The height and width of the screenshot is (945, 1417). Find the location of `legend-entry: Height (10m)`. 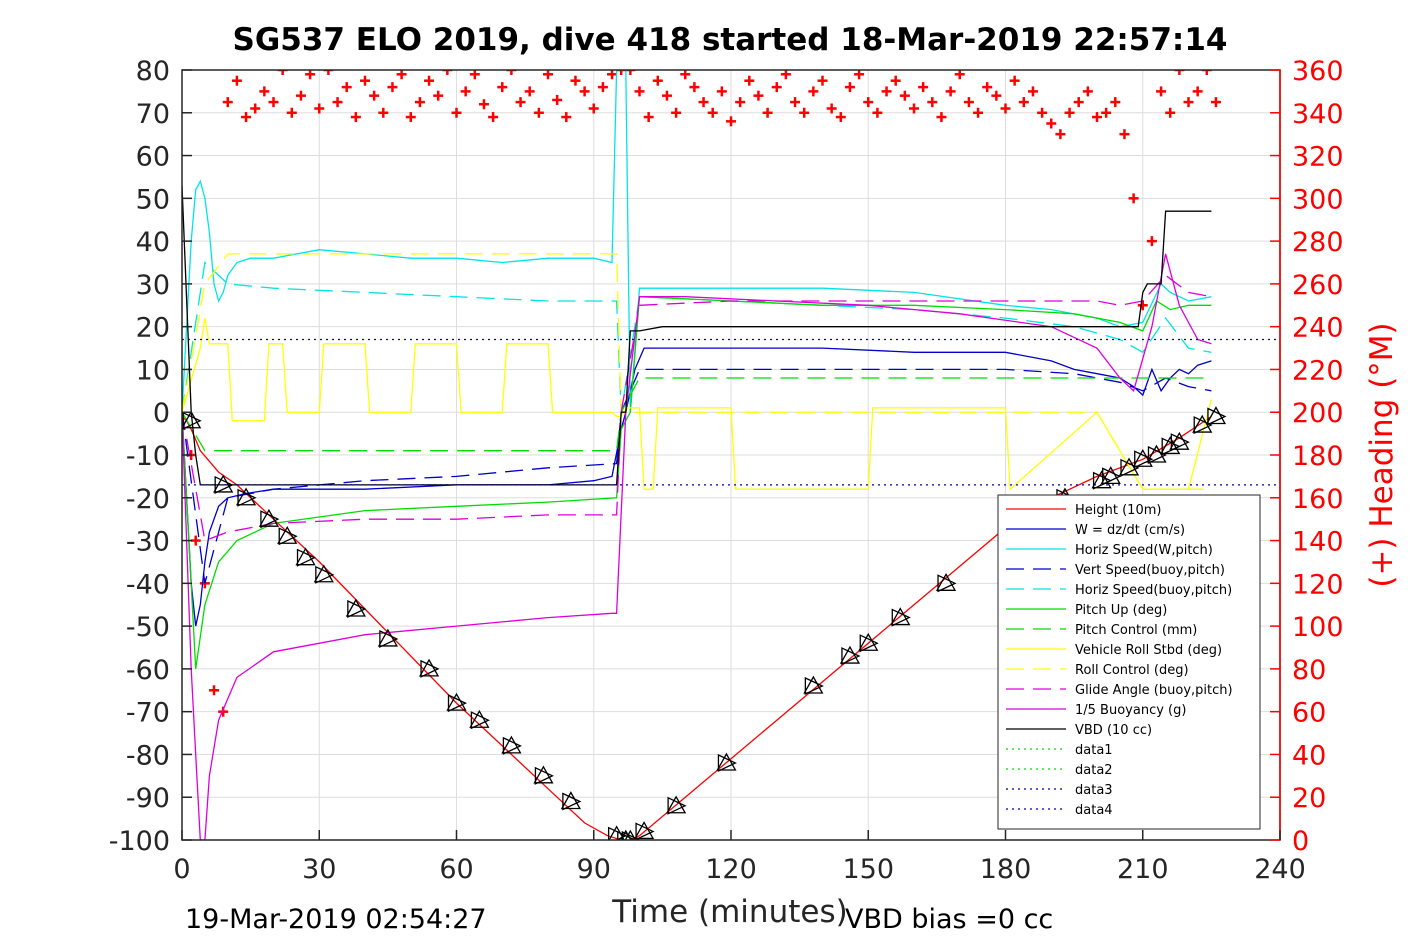

legend-entry: Height (10m) is located at coordinates (1083, 510).